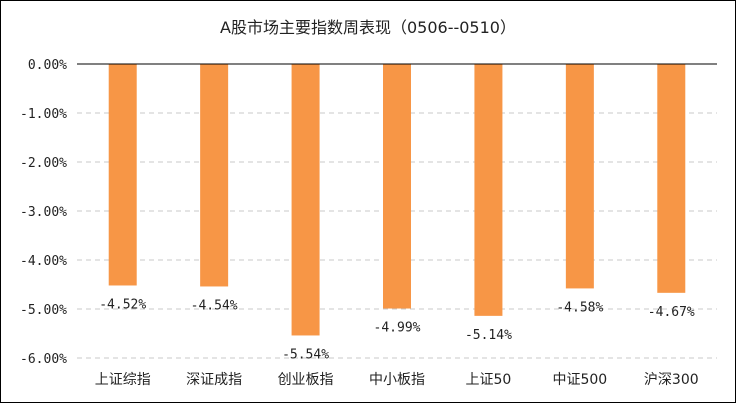  What do you see at coordinates (671, 312) in the screenshot?
I see `data-label: -4.67%` at bounding box center [671, 312].